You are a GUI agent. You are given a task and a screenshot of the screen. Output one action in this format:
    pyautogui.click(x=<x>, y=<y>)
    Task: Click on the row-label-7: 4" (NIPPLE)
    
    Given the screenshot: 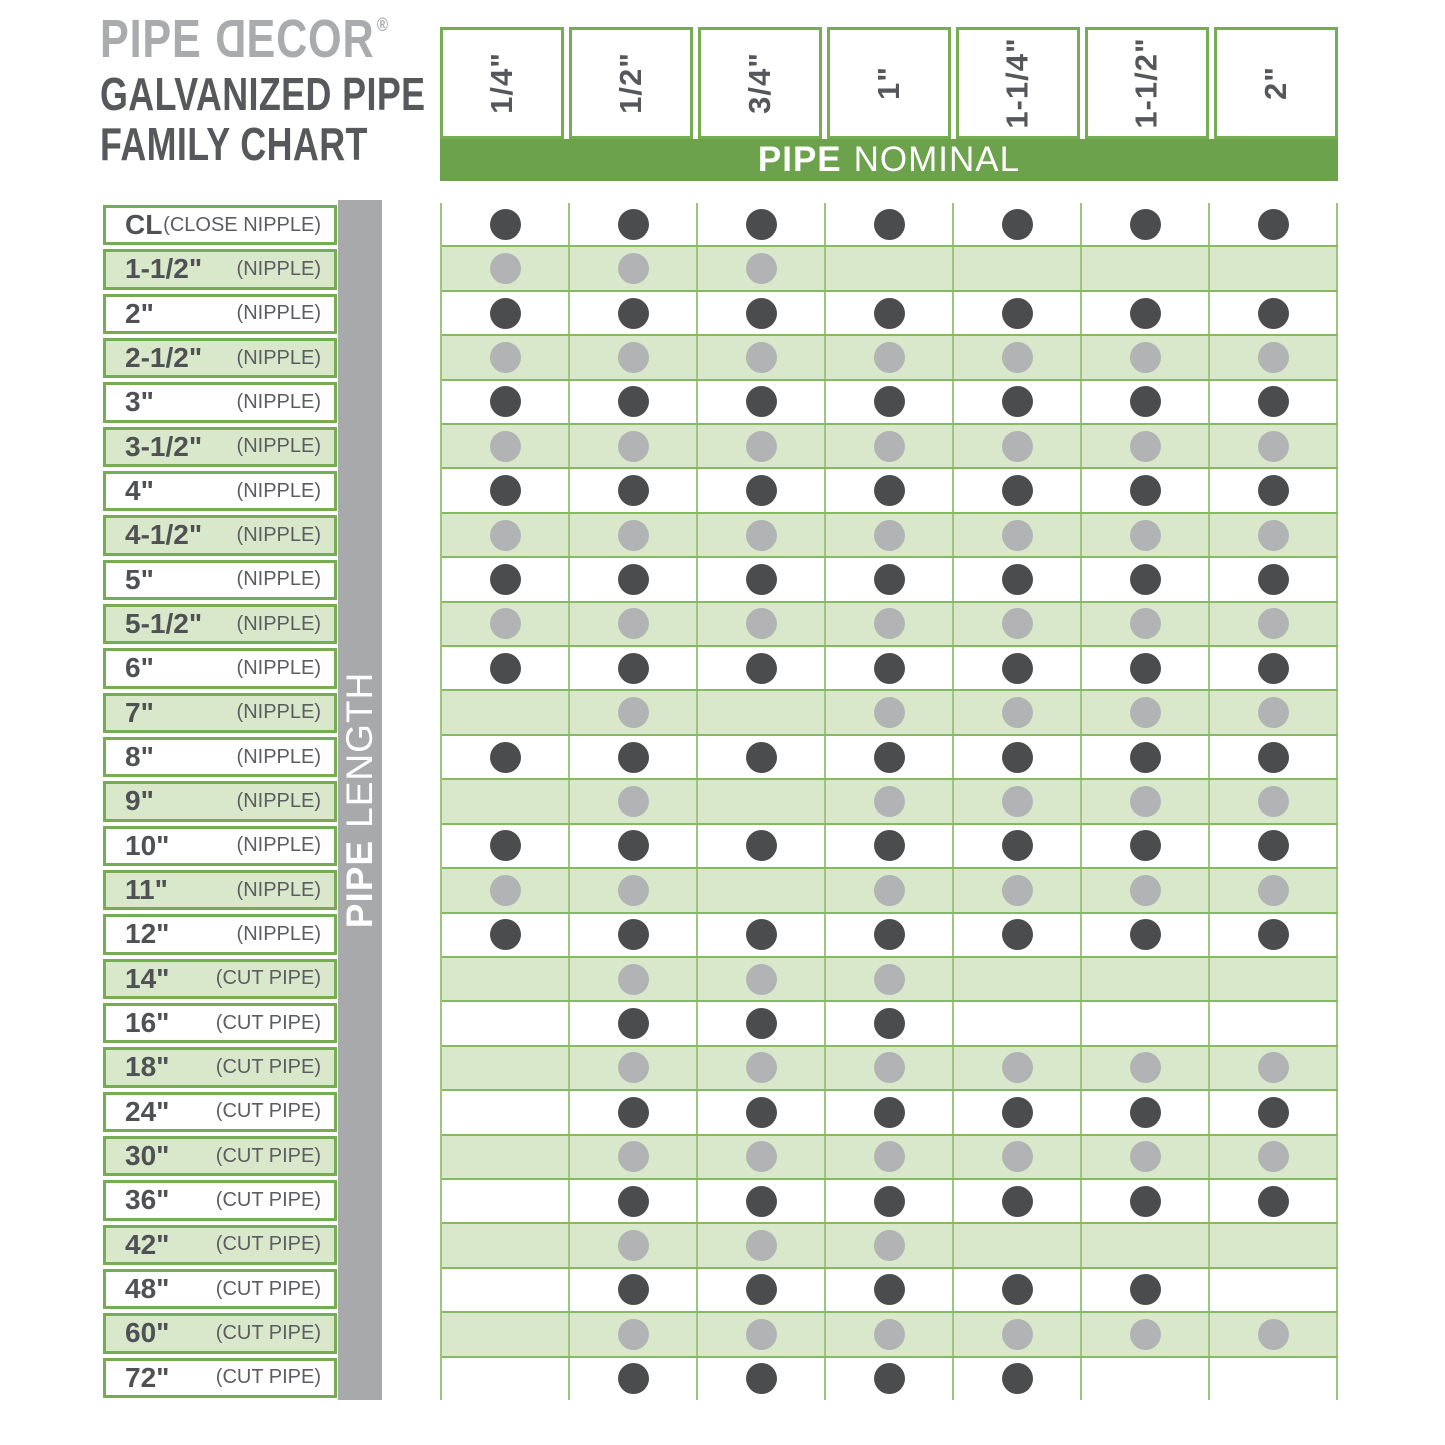 What is the action you would take?
    pyautogui.click(x=220, y=491)
    